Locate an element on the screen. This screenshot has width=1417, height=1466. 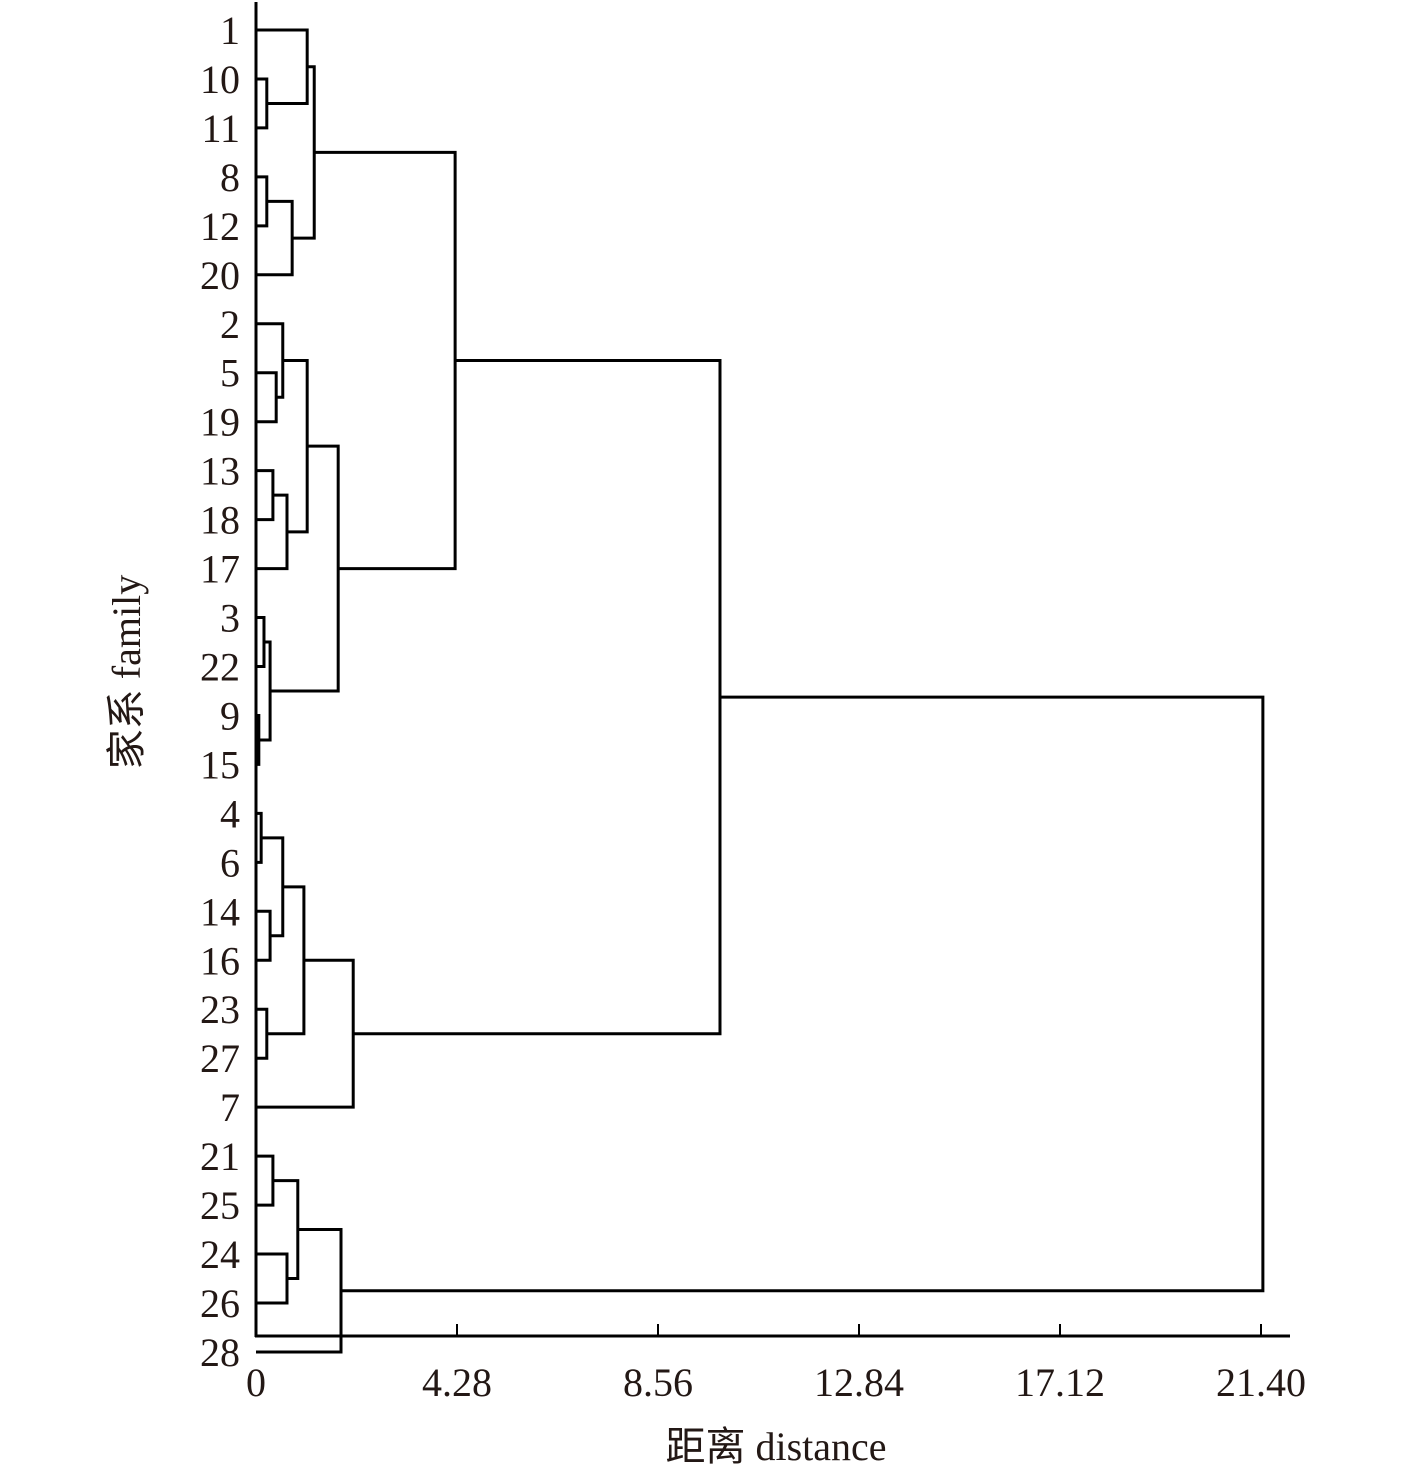
x-axis-label: 距离 distance is located at coordinates (775, 1445).